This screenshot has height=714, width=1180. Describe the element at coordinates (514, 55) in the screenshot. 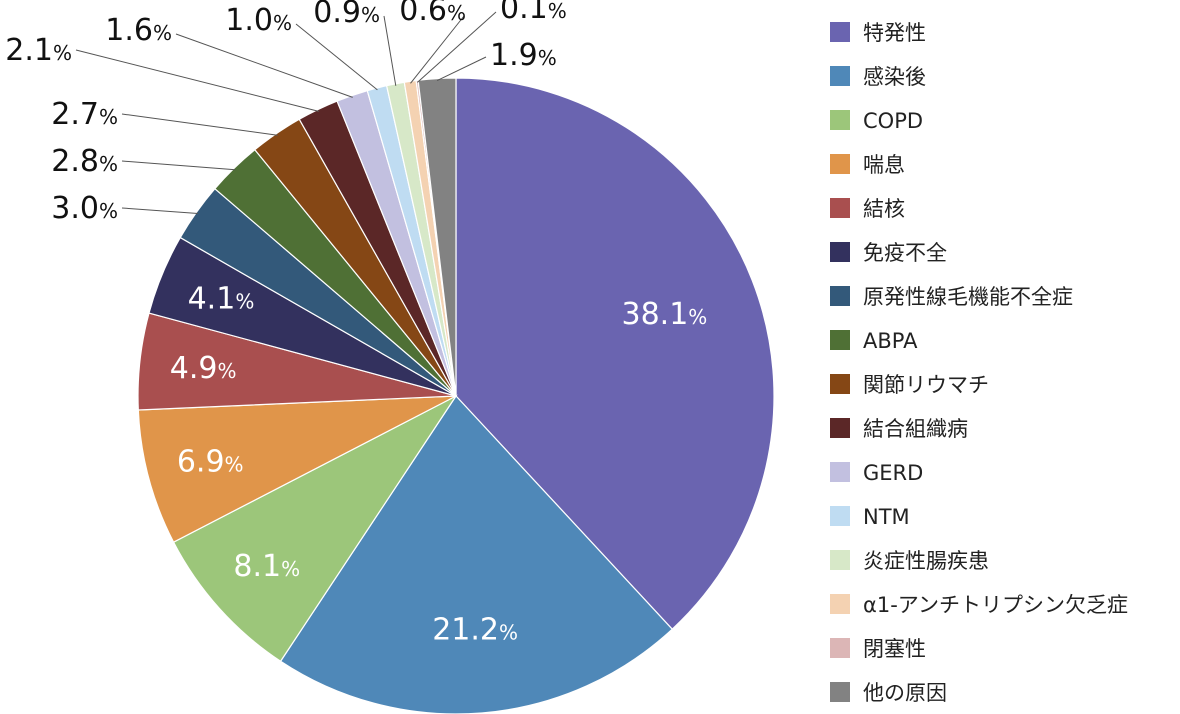

I see `slice-value: 1.9` at that location.